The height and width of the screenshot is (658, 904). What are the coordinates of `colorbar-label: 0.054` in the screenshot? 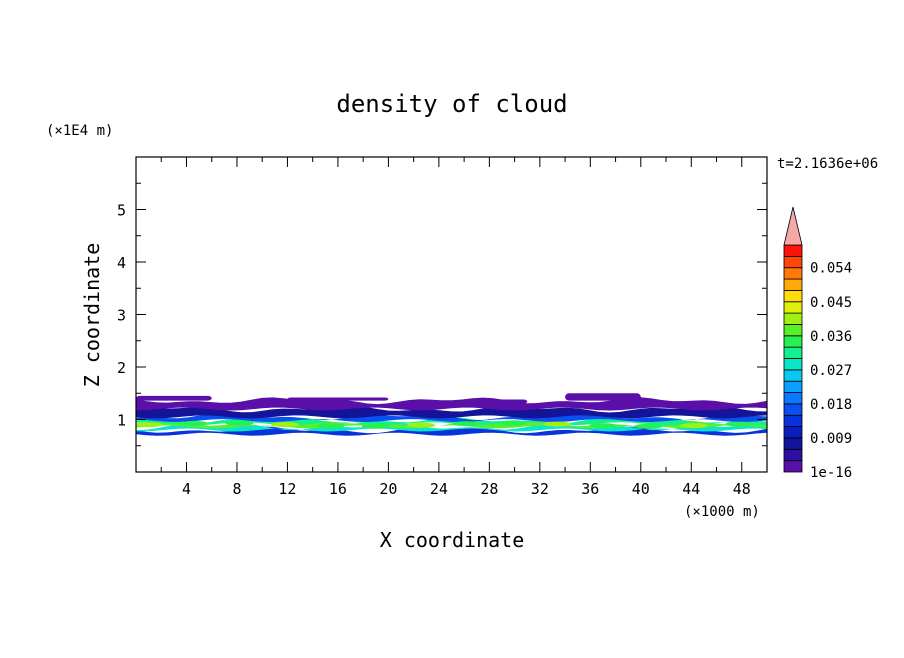 It's located at (831, 269).